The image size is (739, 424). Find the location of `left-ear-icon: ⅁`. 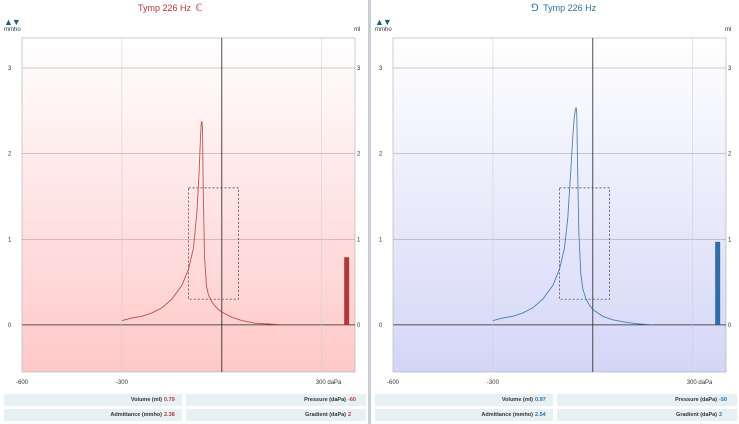

left-ear-icon: ⅁ is located at coordinates (535, 8).